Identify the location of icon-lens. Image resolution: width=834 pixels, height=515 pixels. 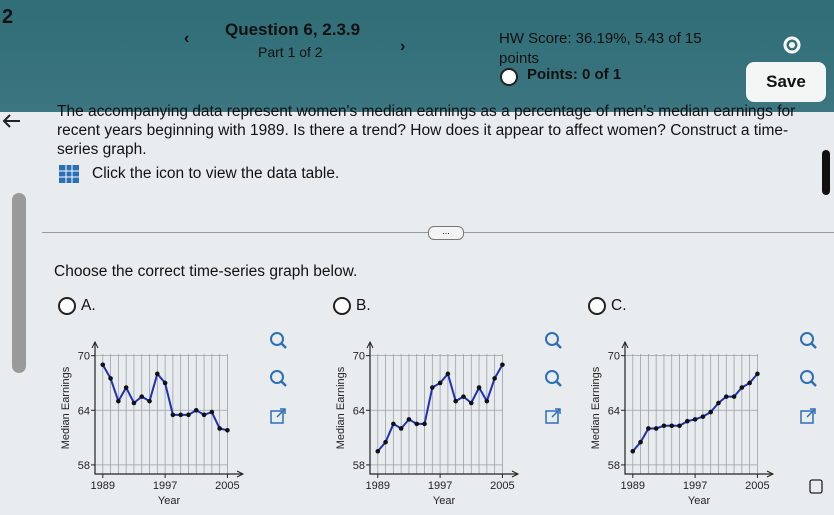
(807, 339).